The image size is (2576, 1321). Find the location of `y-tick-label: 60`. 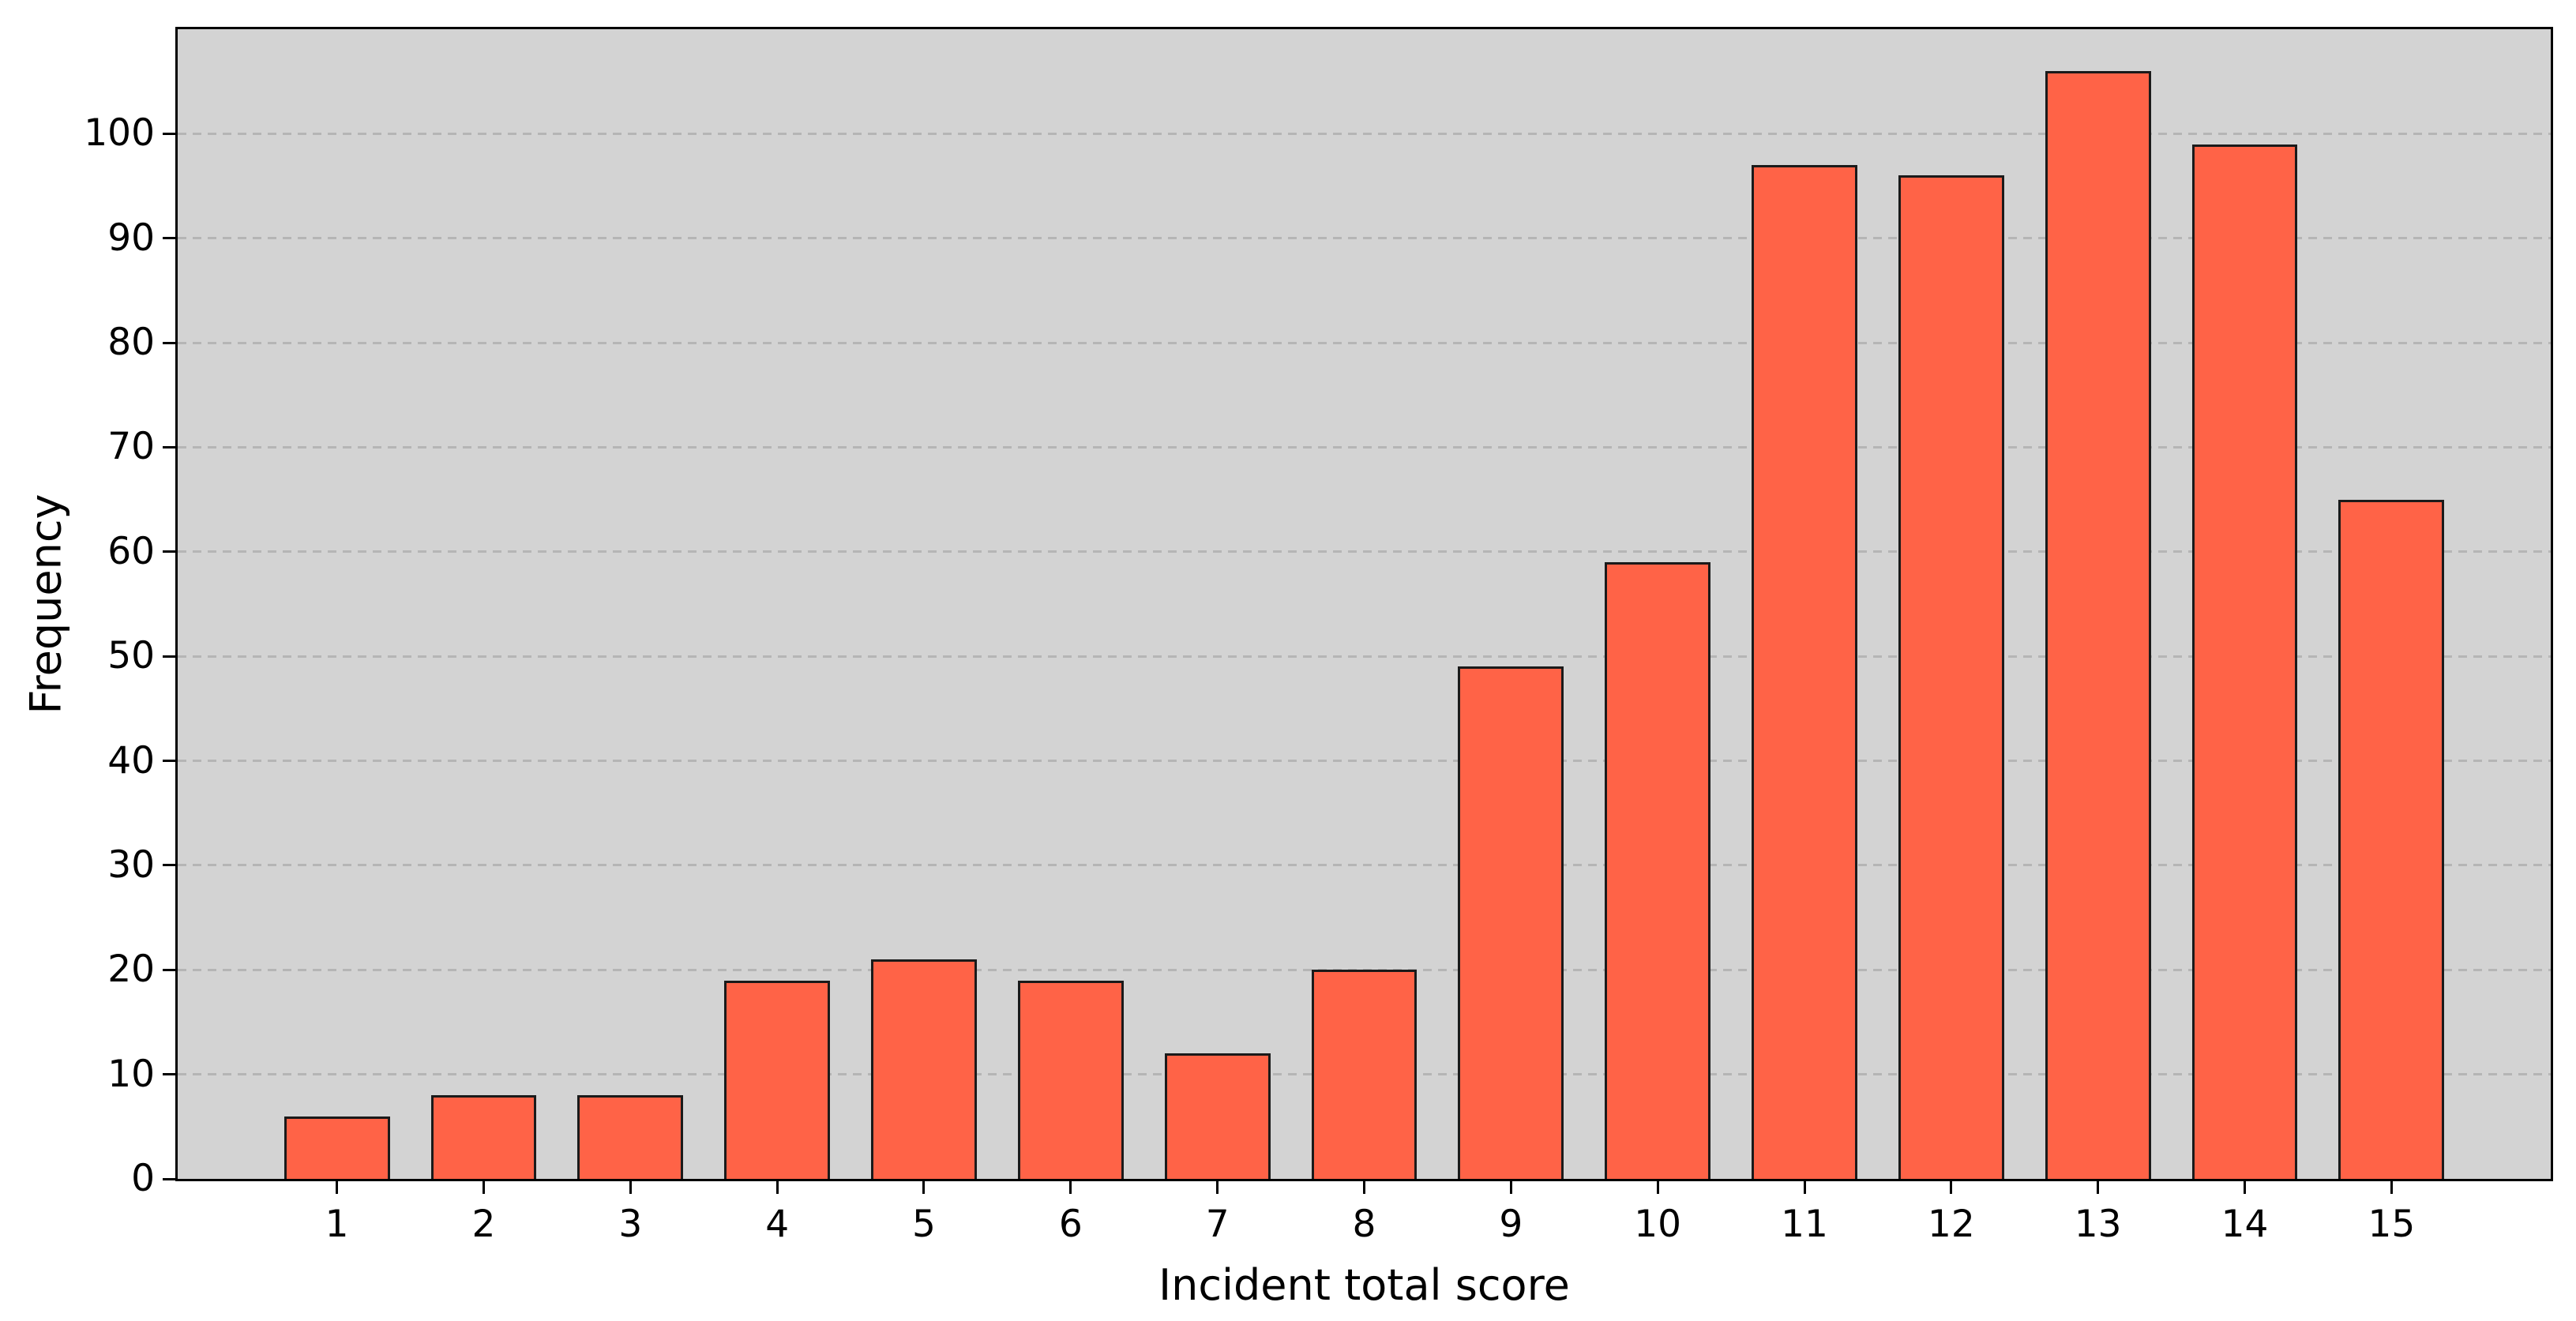

y-tick-label: 60 is located at coordinates (131, 551).